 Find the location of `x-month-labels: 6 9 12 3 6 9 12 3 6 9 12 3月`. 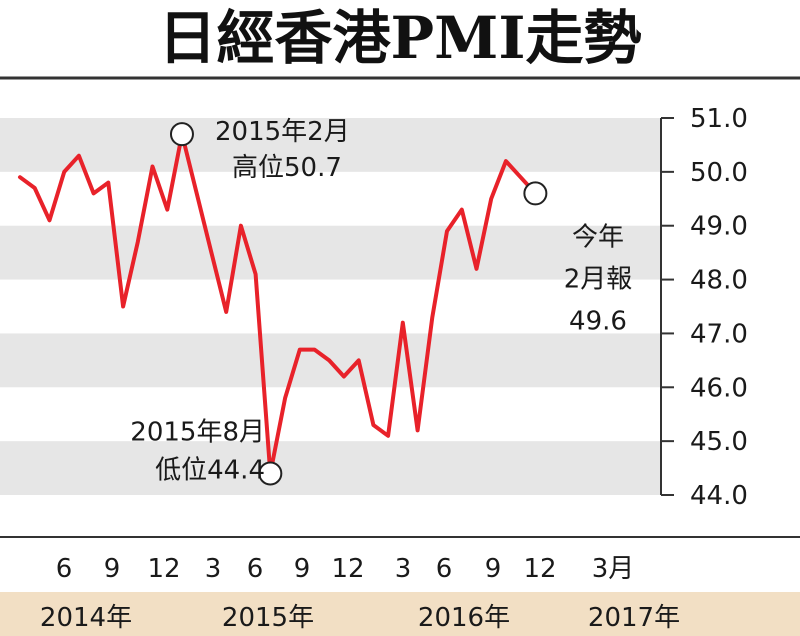

x-month-labels: 6 9 12 3 6 9 12 3 6 9 12 3月 is located at coordinates (345, 569).